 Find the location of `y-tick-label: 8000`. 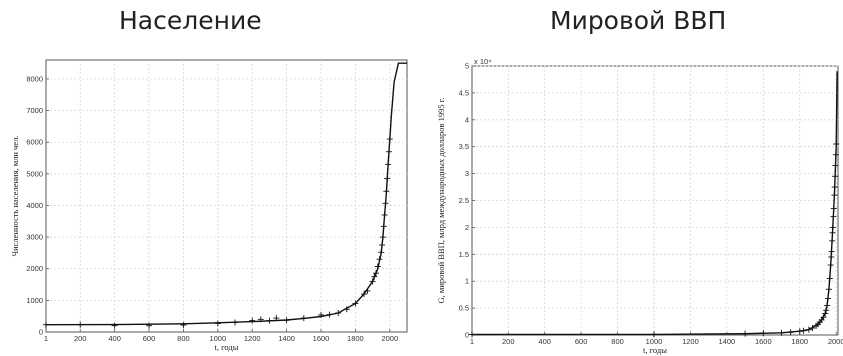

y-tick-label: 8000 is located at coordinates (34, 78).